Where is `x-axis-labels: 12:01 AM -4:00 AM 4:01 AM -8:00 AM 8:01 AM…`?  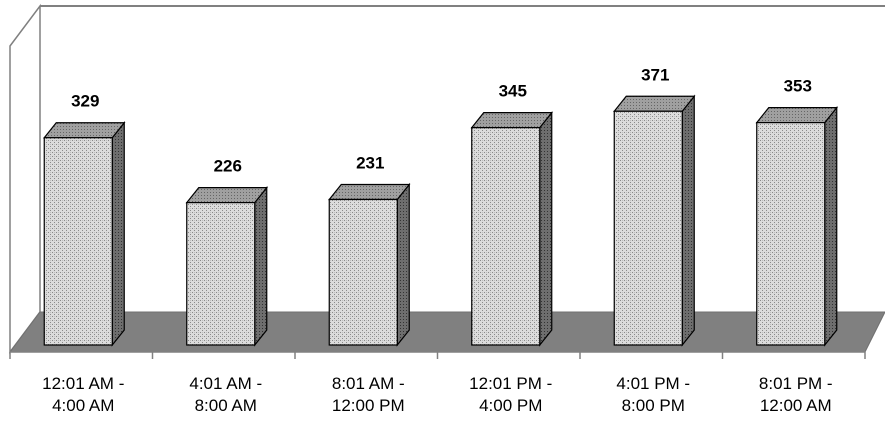 x-axis-labels: 12:01 AM -4:00 AM 4:01 AM -8:00 AM 8:01 AM… is located at coordinates (437, 394).